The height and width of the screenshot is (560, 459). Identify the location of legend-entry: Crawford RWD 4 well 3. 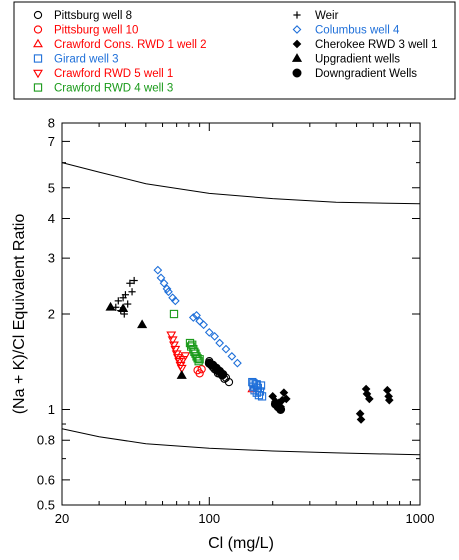
(103, 89).